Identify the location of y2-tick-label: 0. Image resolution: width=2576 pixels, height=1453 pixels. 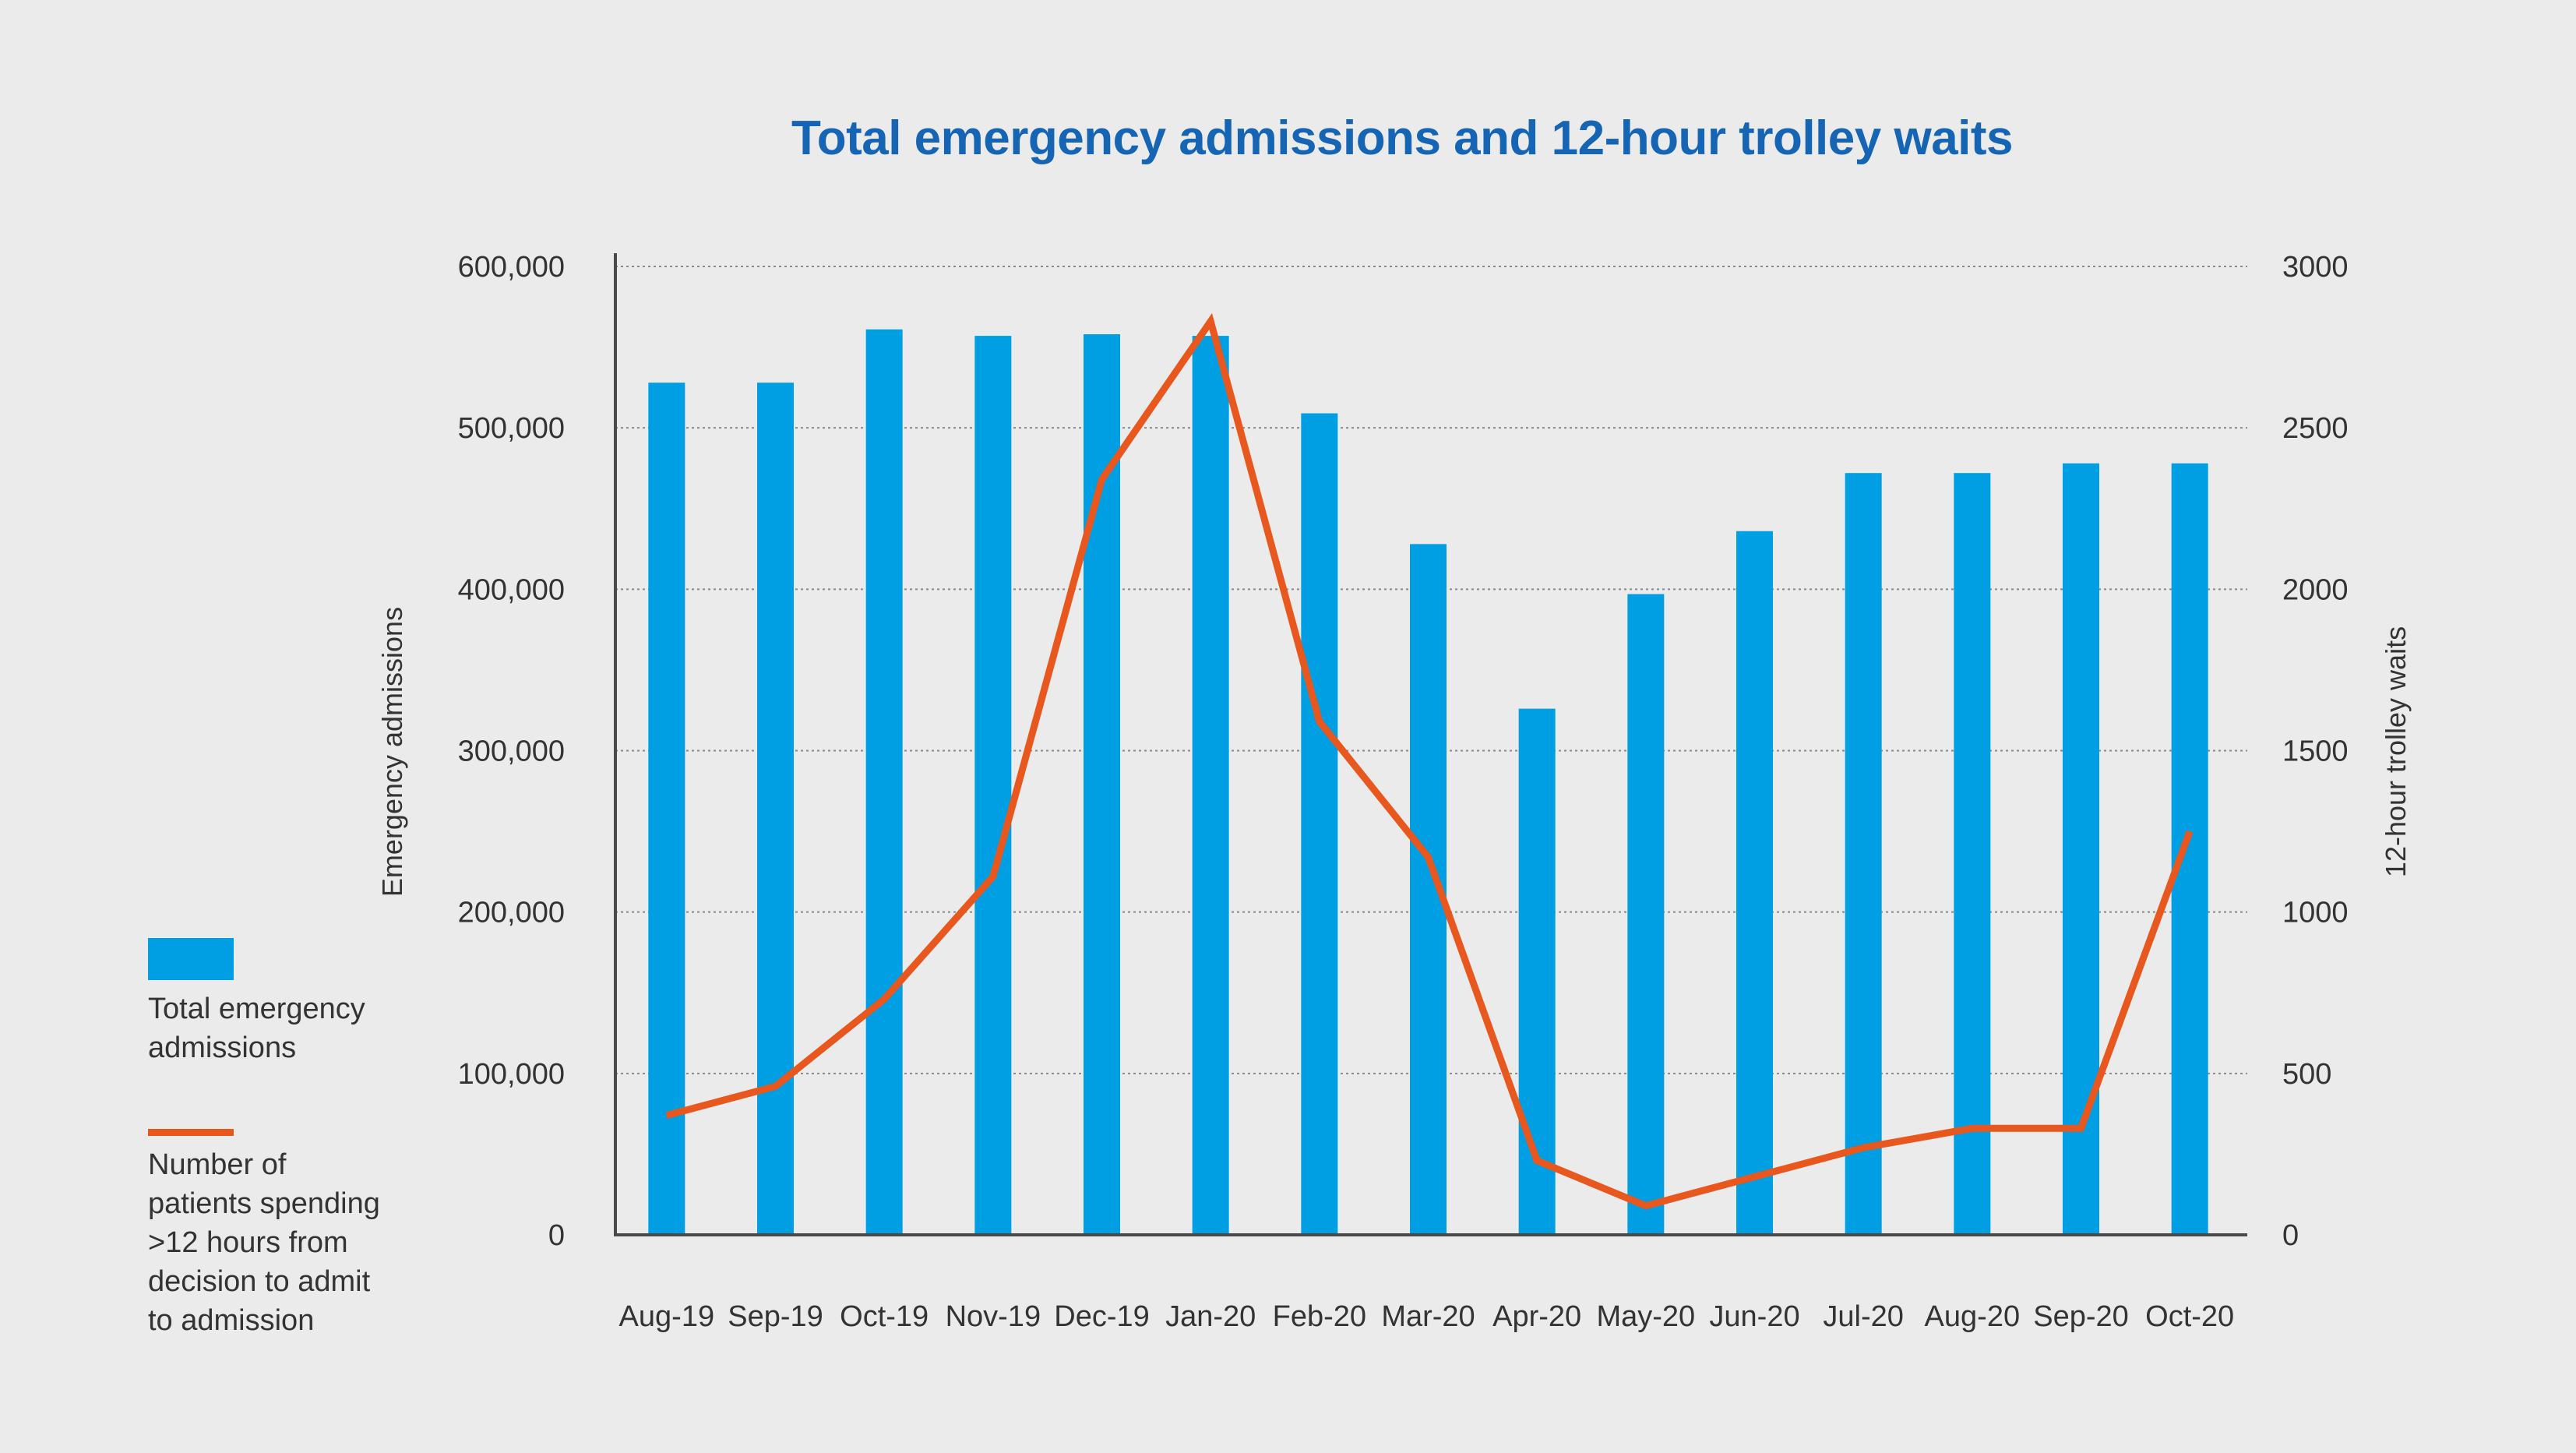
(2290, 1235).